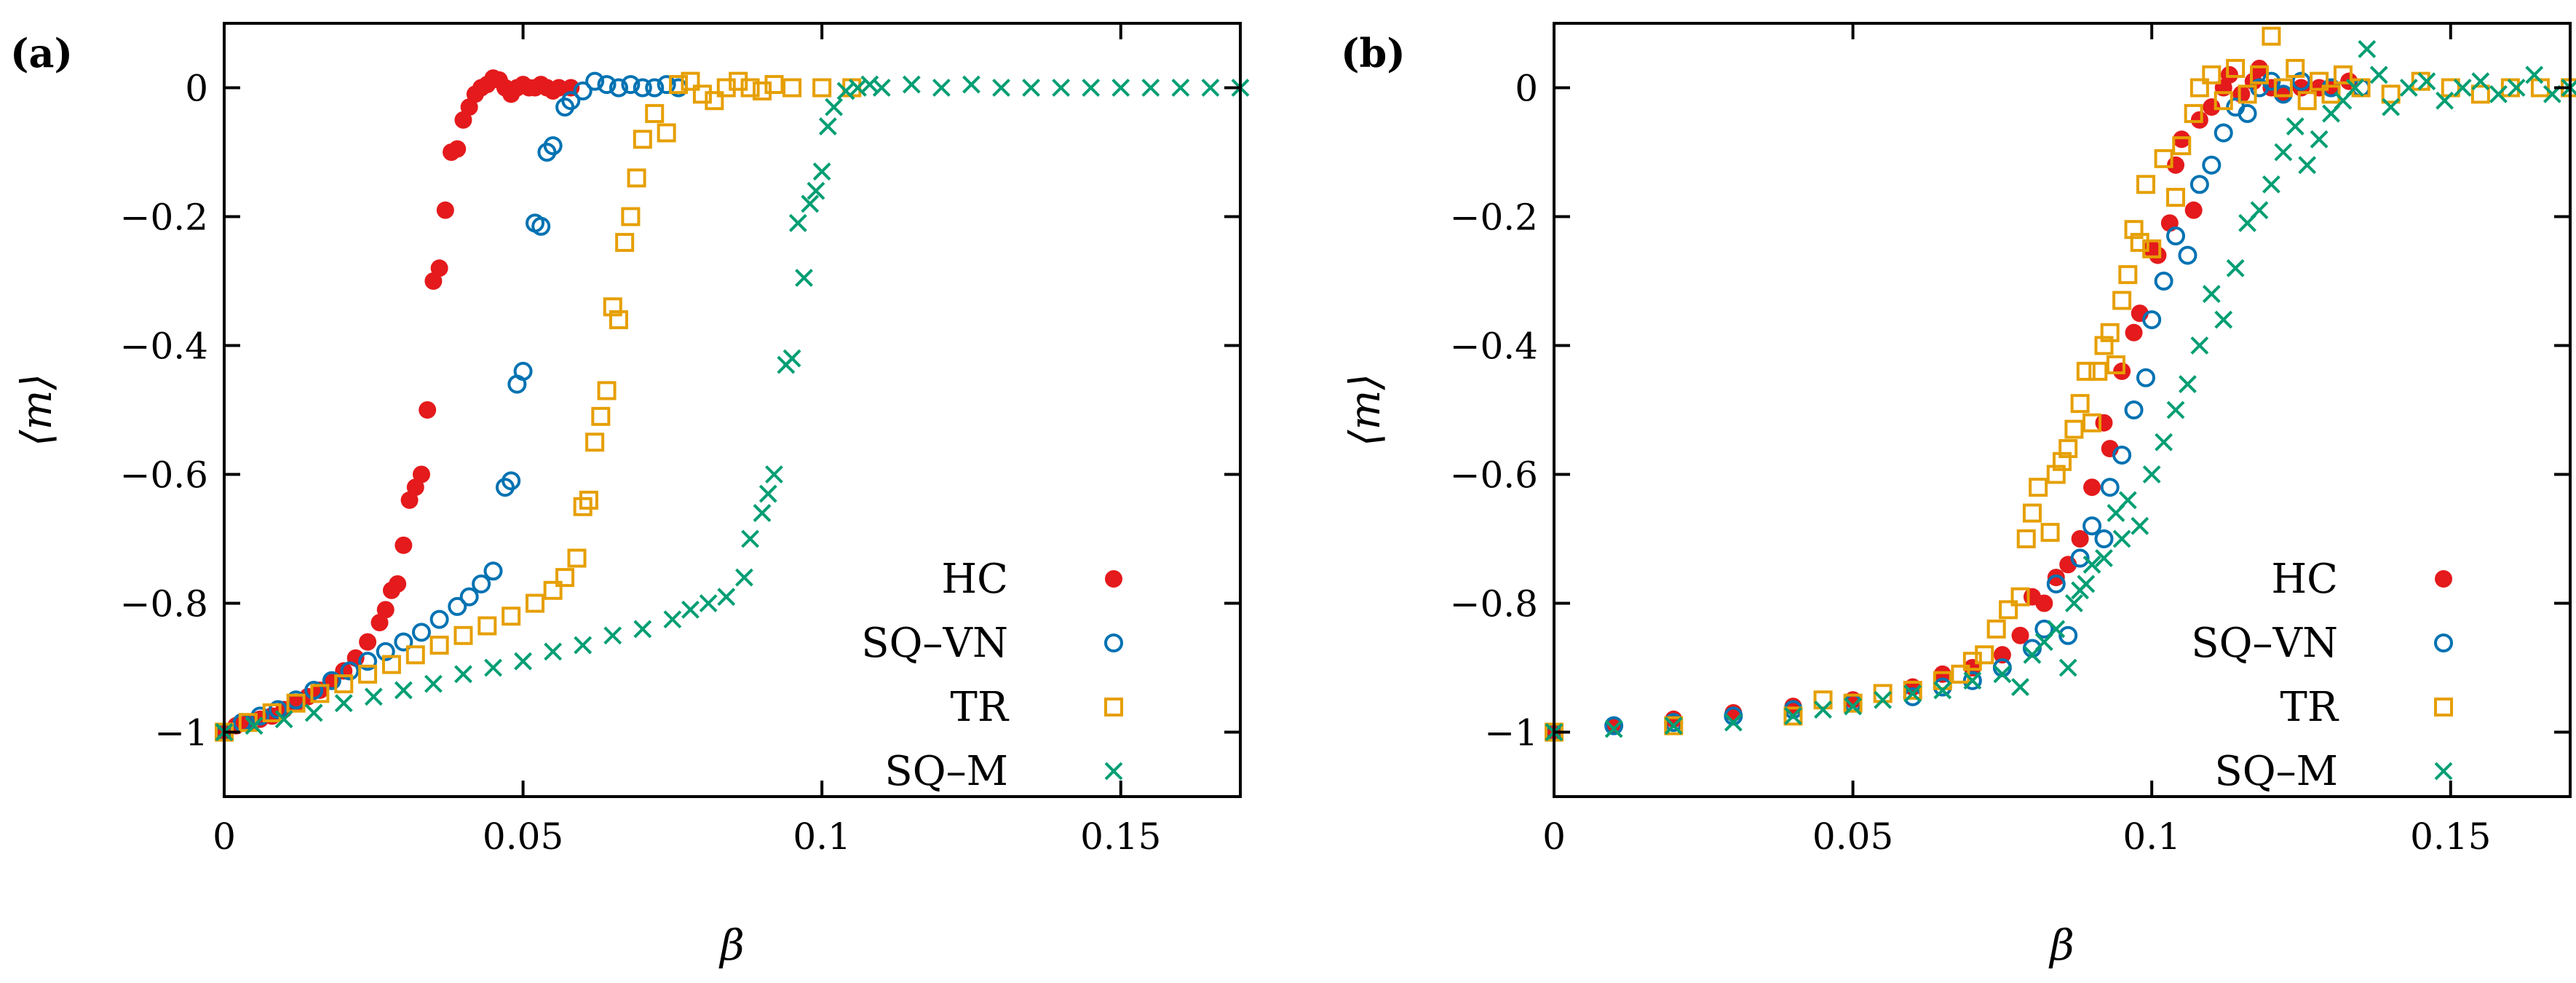 This screenshot has width=2576, height=983. I want to click on y-tick-label: −0.4, so click(164, 346).